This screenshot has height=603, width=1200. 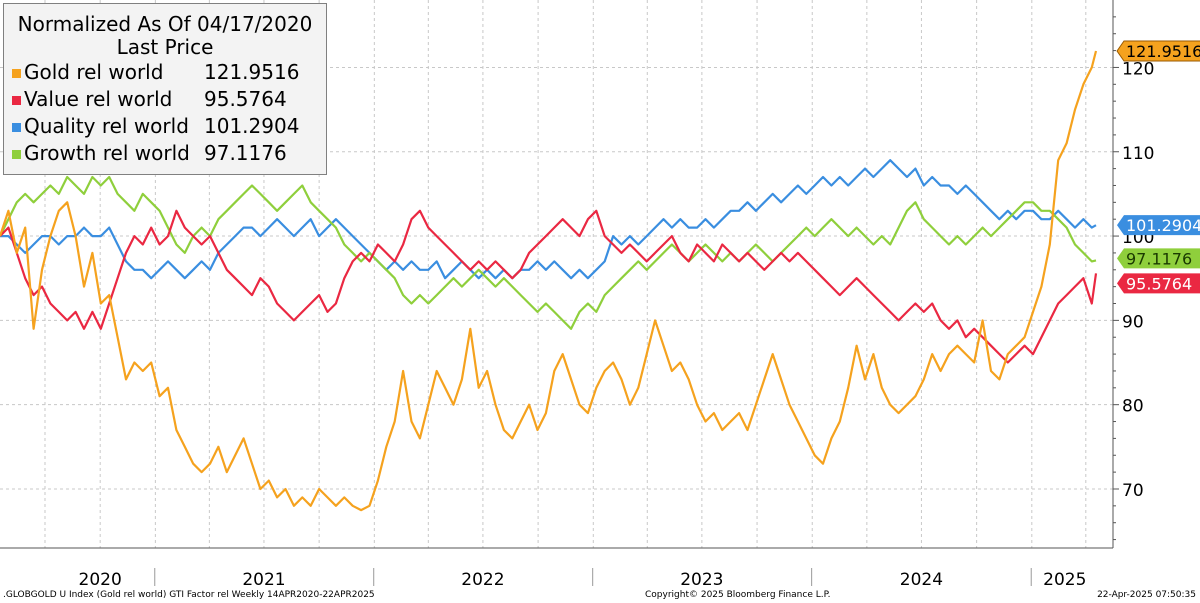 I want to click on footer-copyright: Copyright© 2025 Bloomberg Finance L.P., so click(x=738, y=595).